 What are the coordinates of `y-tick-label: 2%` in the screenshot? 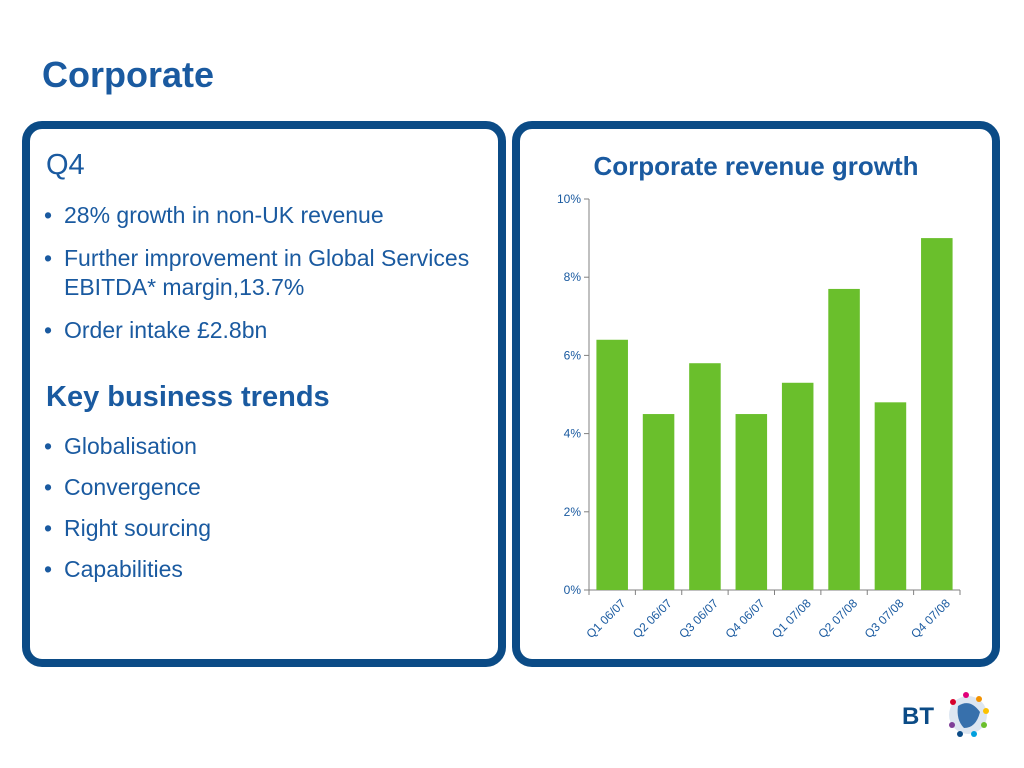 It's located at (573, 512).